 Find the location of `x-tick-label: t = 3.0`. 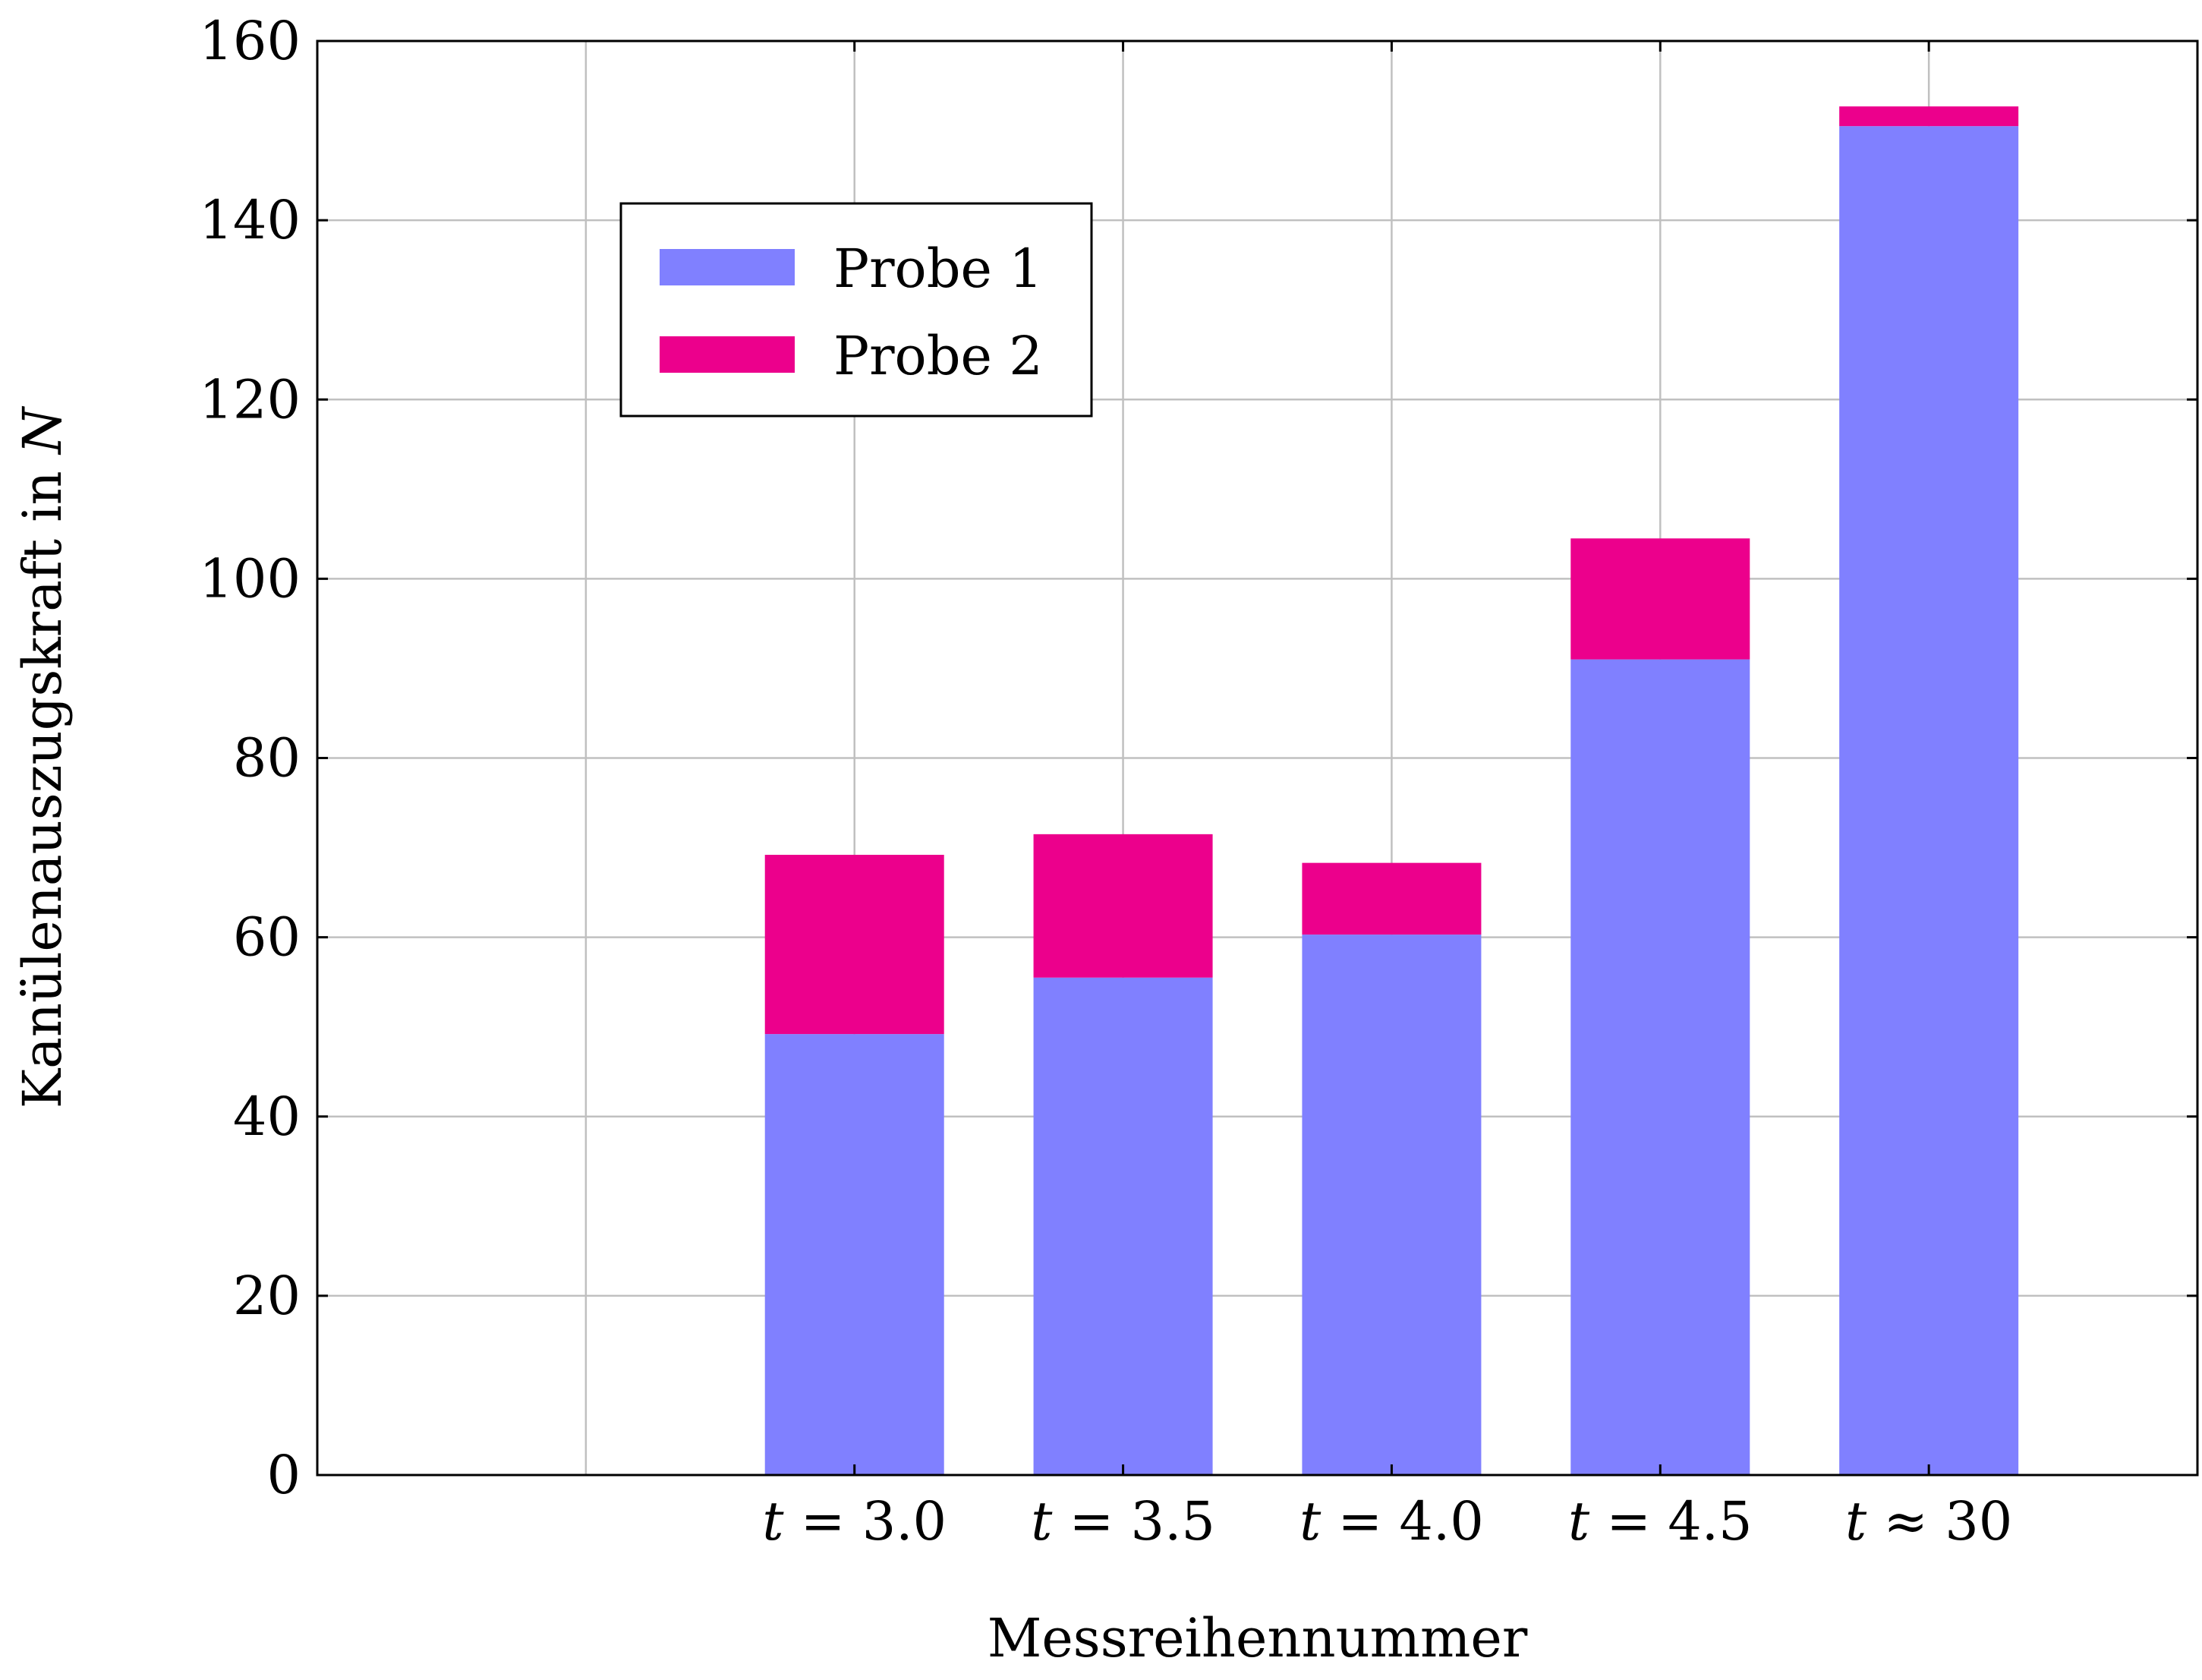

x-tick-label: t = 3.0 is located at coordinates (855, 1521).